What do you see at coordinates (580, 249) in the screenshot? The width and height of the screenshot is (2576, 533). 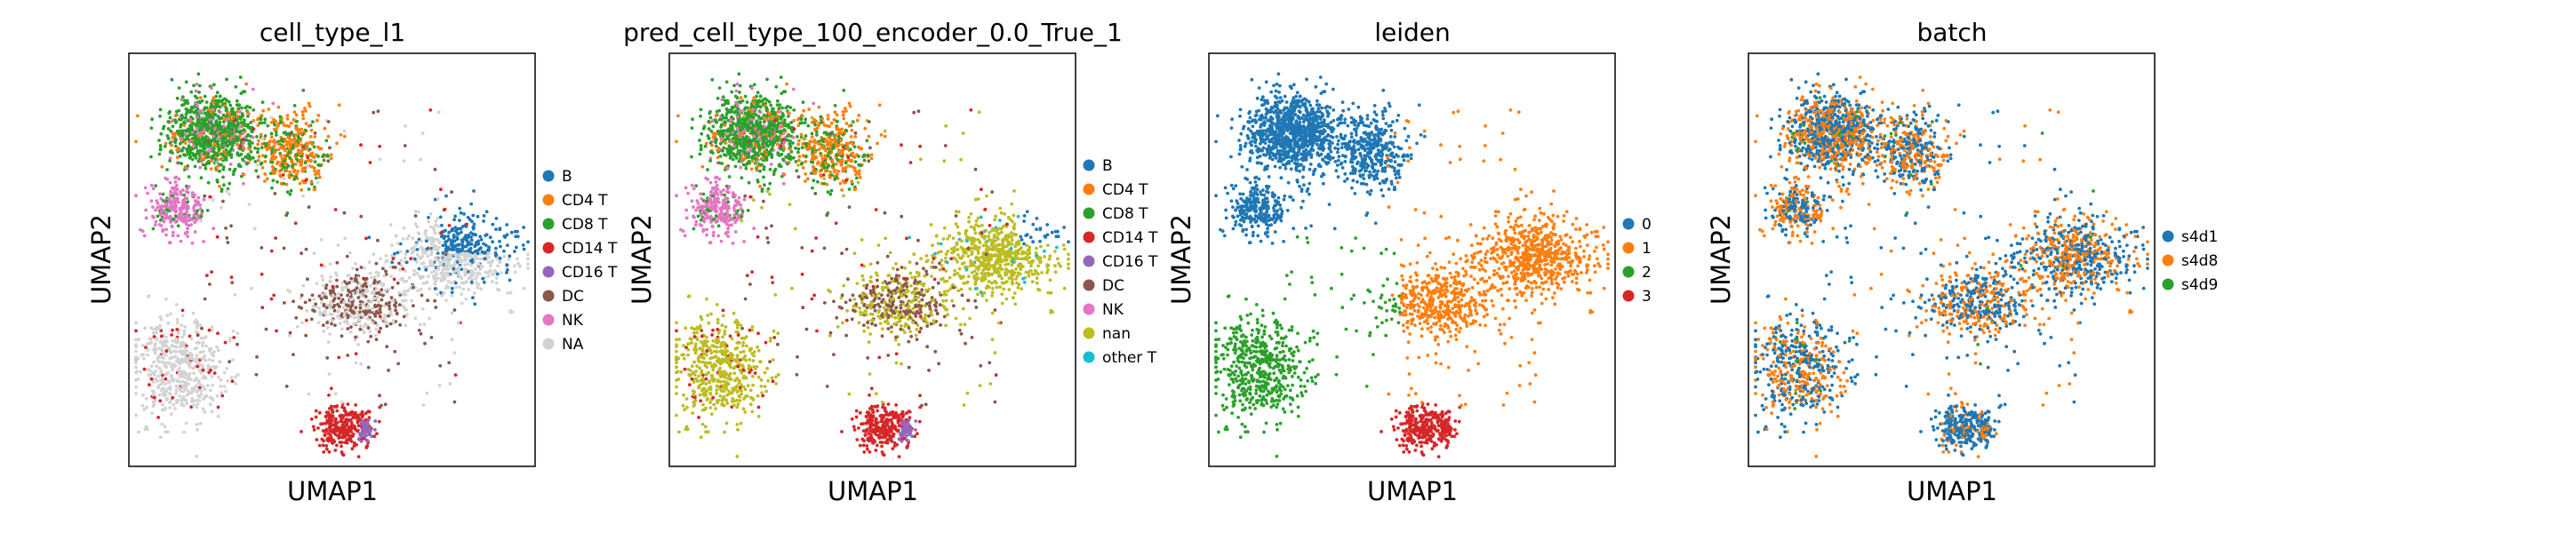 I see `legend-item: CD14 T` at bounding box center [580, 249].